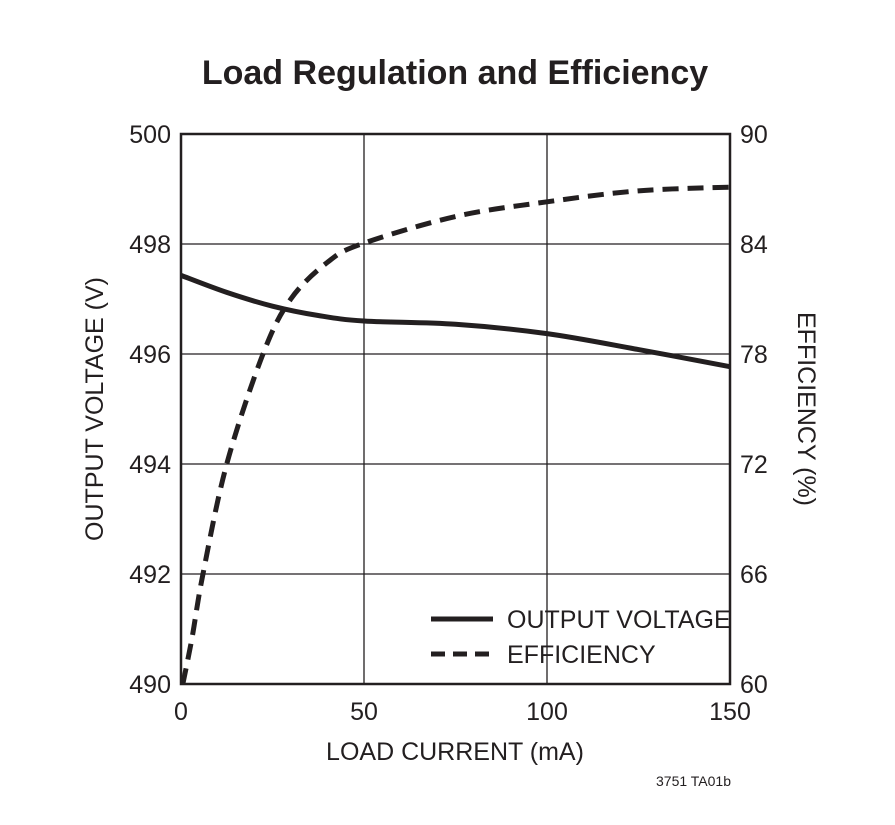 Image resolution: width=895 pixels, height=825 pixels. I want to click on x-tick-label: 150, so click(730, 712).